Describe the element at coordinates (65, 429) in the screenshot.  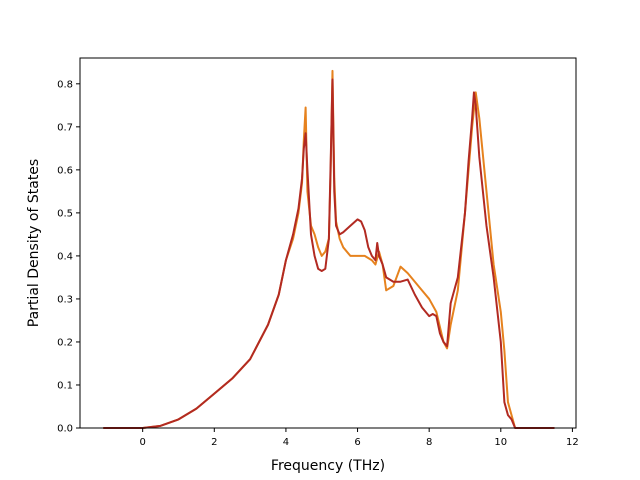
I see `y-tick-label: 0.0` at that location.